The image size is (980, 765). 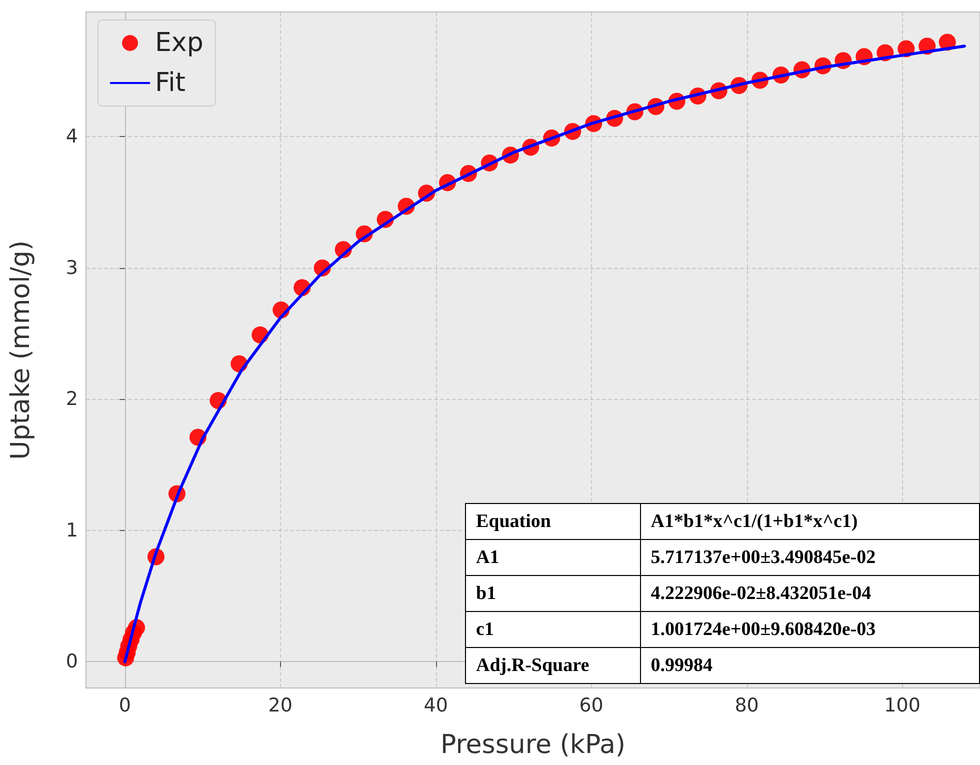 What do you see at coordinates (124, 705) in the screenshot?
I see `x-tick-label: 0` at bounding box center [124, 705].